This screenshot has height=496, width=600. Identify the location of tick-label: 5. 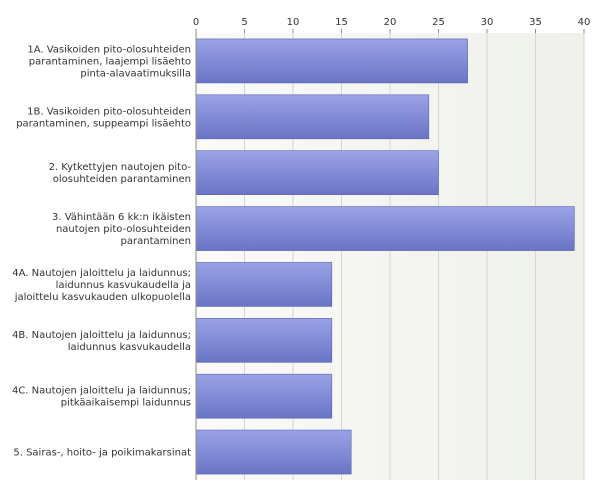
(244, 22).